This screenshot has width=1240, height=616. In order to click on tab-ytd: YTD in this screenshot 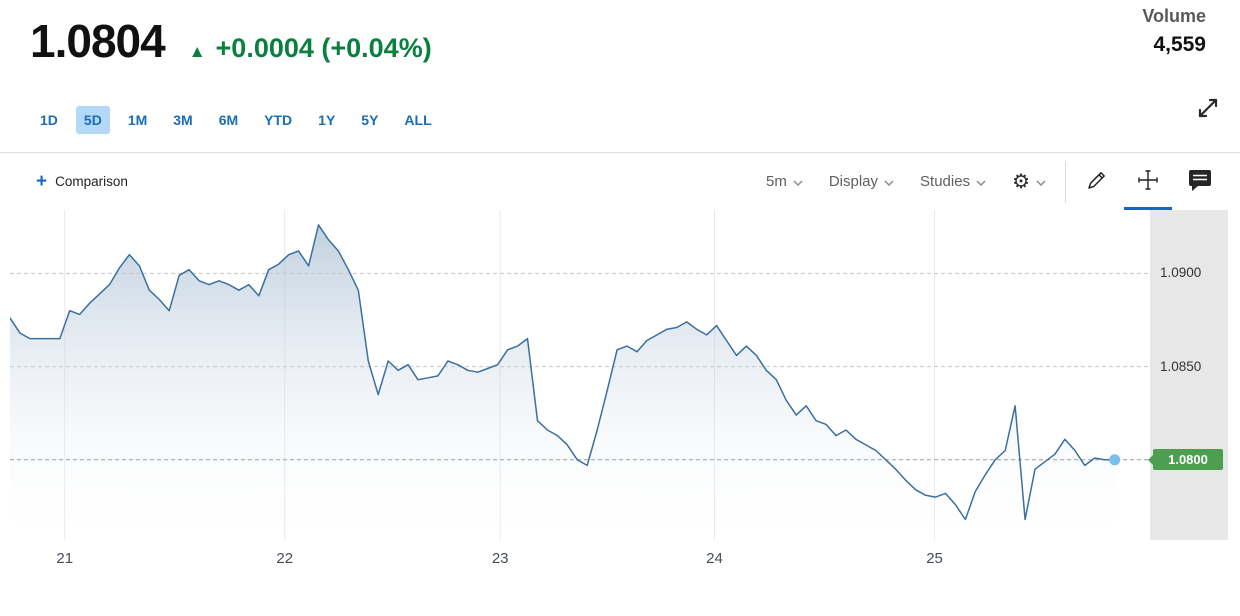, I will do `click(278, 120)`.